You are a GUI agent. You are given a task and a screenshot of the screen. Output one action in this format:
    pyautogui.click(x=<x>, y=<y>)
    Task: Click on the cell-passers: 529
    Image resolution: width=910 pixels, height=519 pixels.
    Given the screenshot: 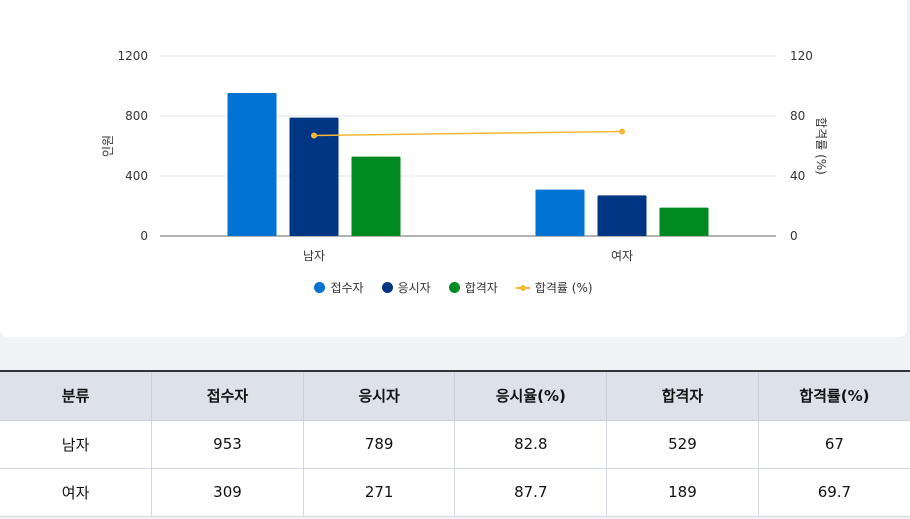 What is the action you would take?
    pyautogui.click(x=682, y=444)
    